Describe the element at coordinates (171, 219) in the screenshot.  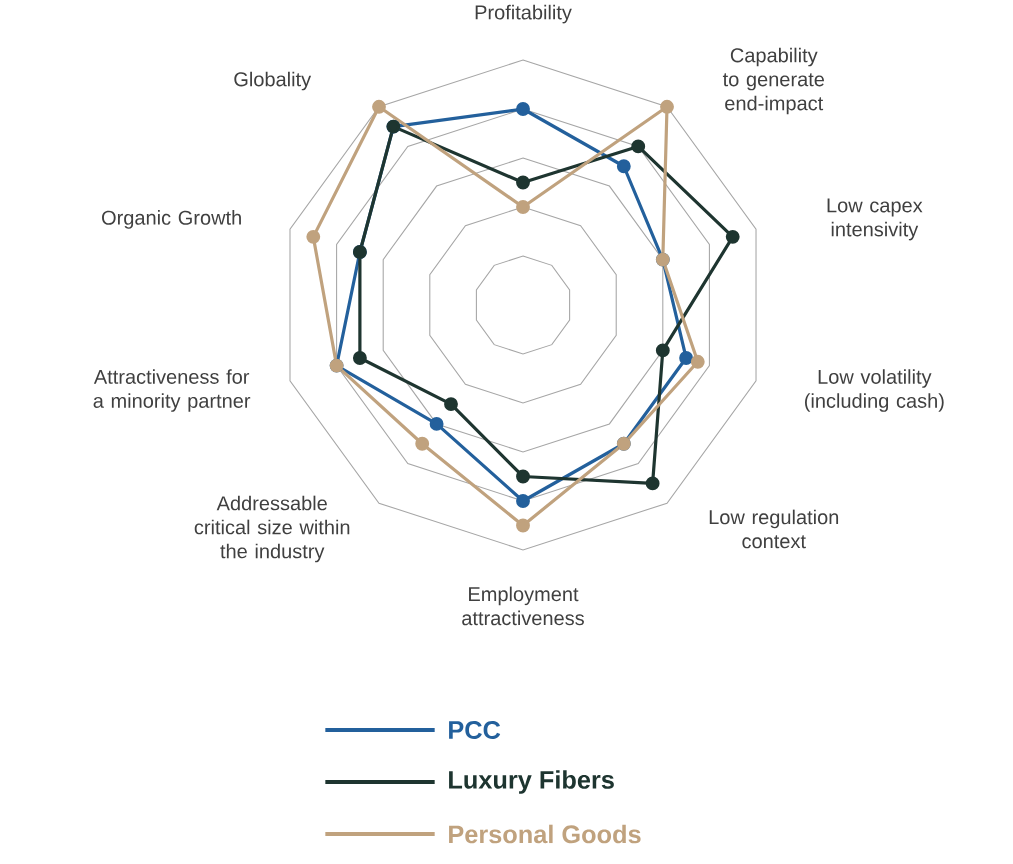
I see `spoke-label: Organic Growth` at that location.